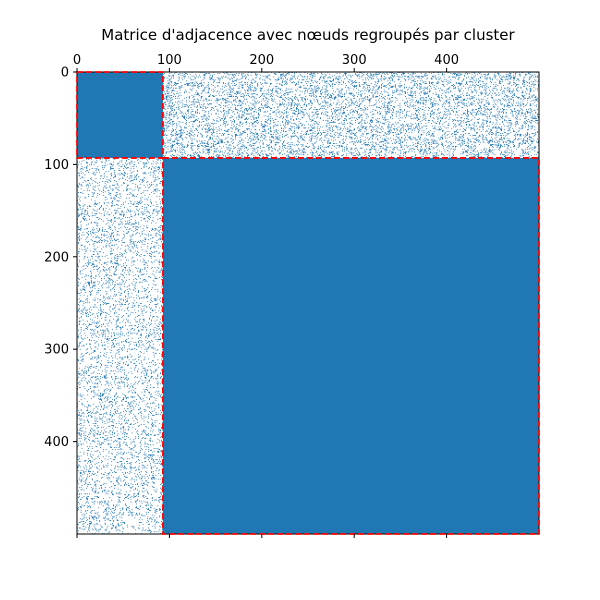 This screenshot has height=600, width=600. Describe the element at coordinates (77, 60) in the screenshot. I see `x-tick-label-0: 0` at that location.